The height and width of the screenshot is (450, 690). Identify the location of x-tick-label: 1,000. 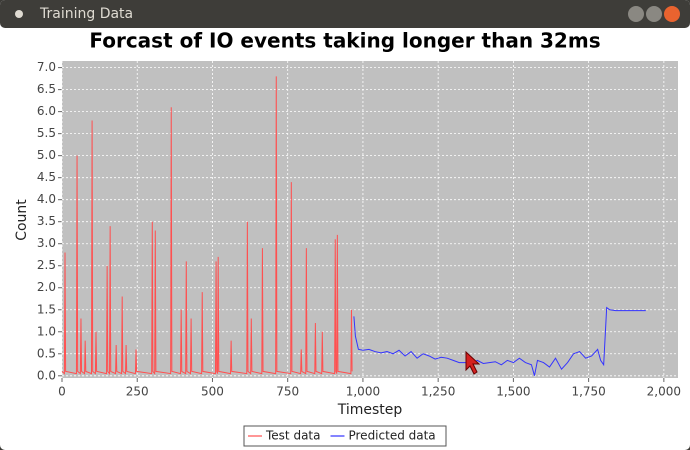
(363, 392).